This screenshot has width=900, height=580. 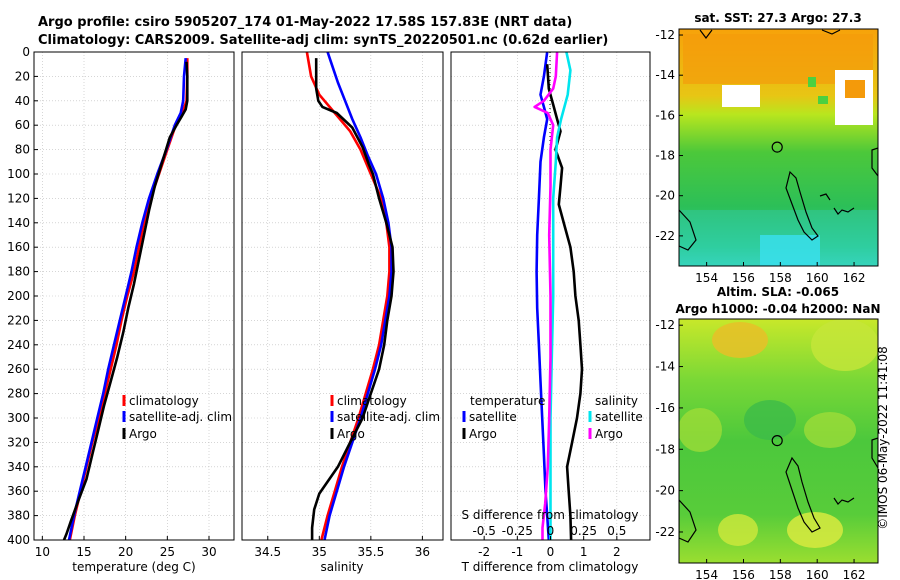 What do you see at coordinates (422, 552) in the screenshot?
I see `x-tick-label: 36` at bounding box center [422, 552].